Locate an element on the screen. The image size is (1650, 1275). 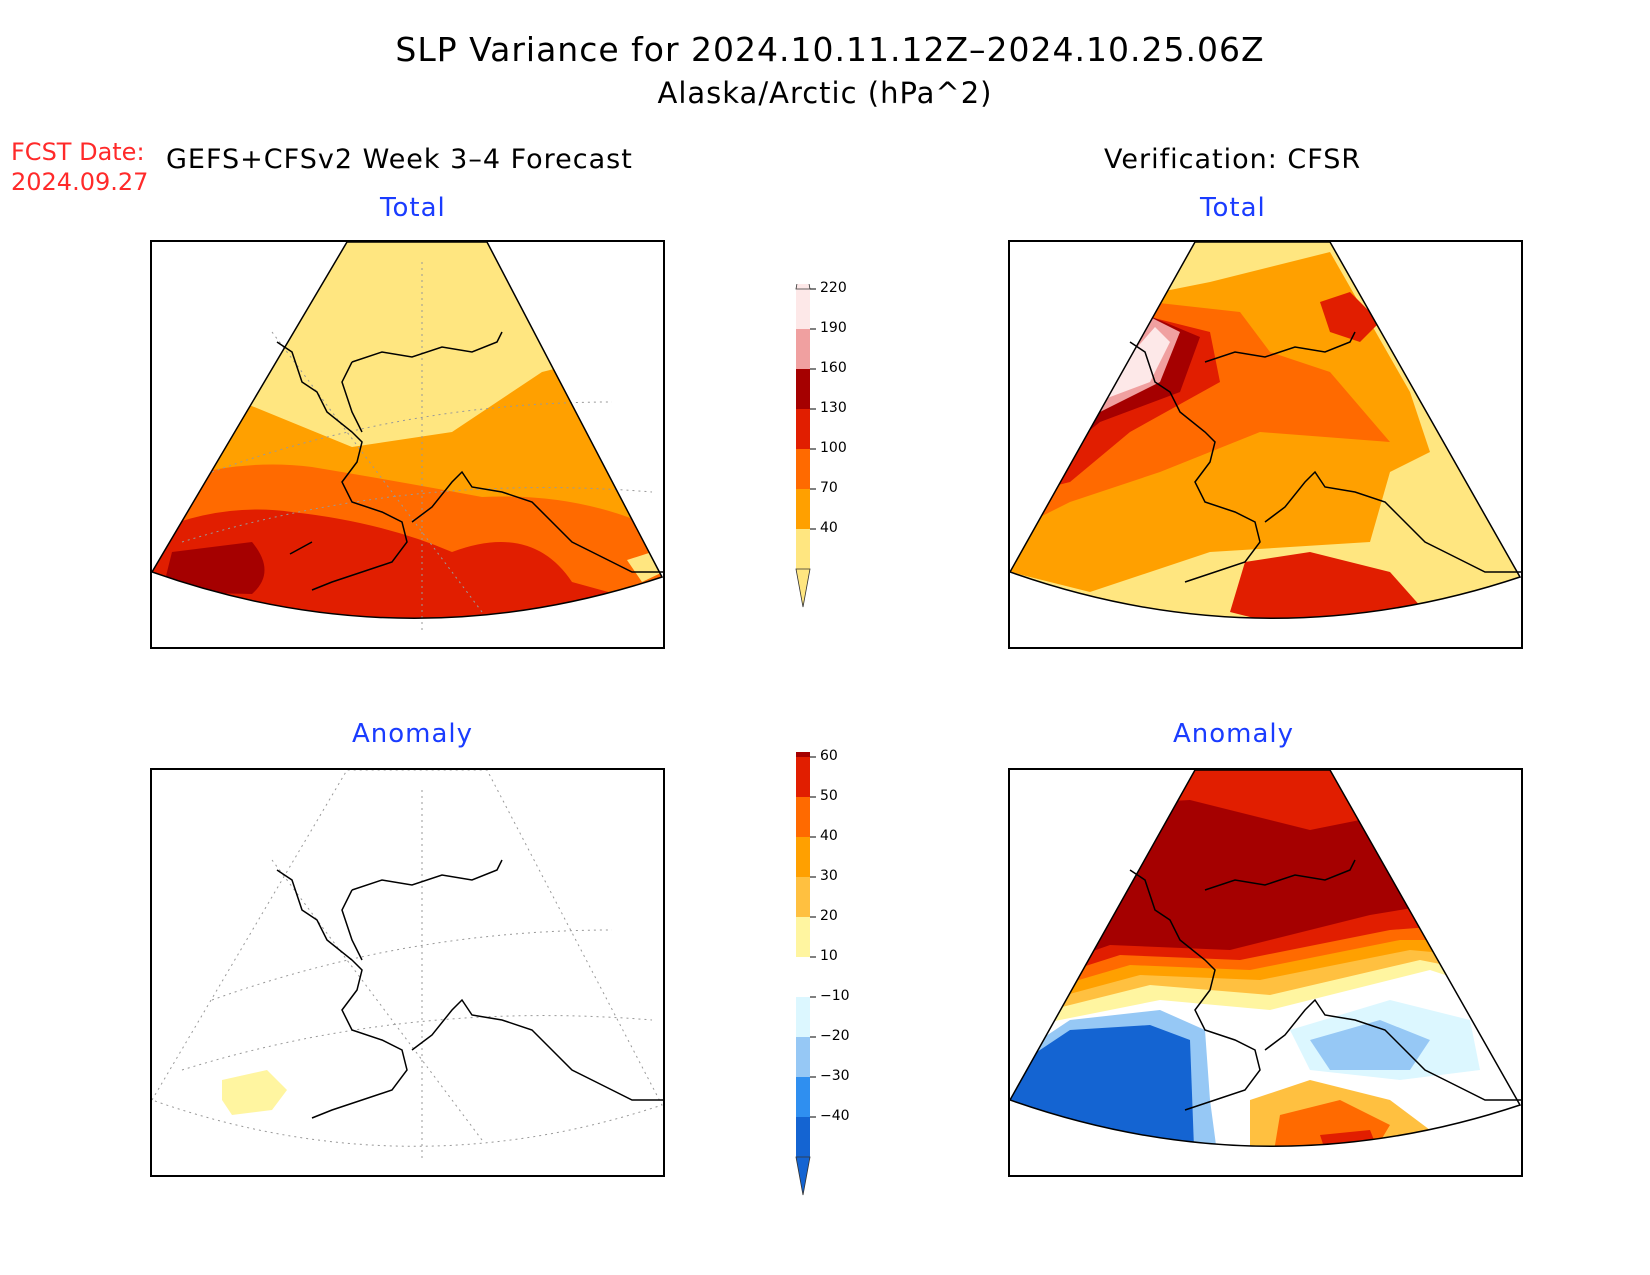
figure-subtitle: Alaska/Arctic (hPa^2) is located at coordinates (825, 93).